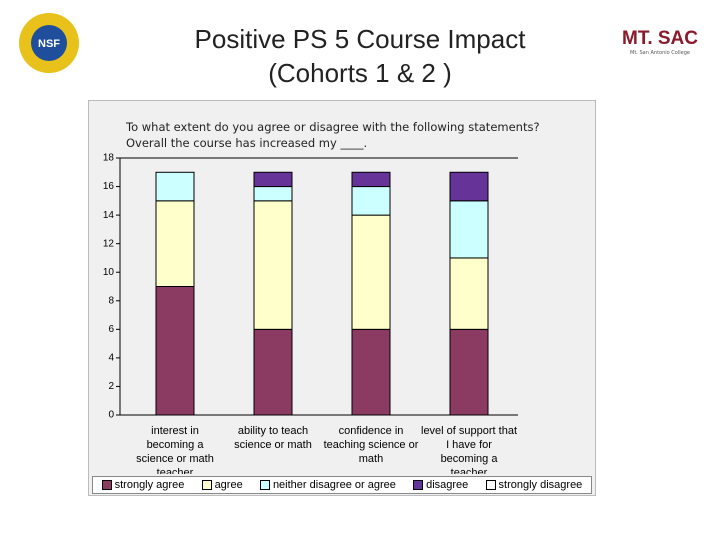 Image resolution: width=720 pixels, height=540 pixels. What do you see at coordinates (360, 73) in the screenshot?
I see `subtitle: (Cohorts 1 & 2 )` at bounding box center [360, 73].